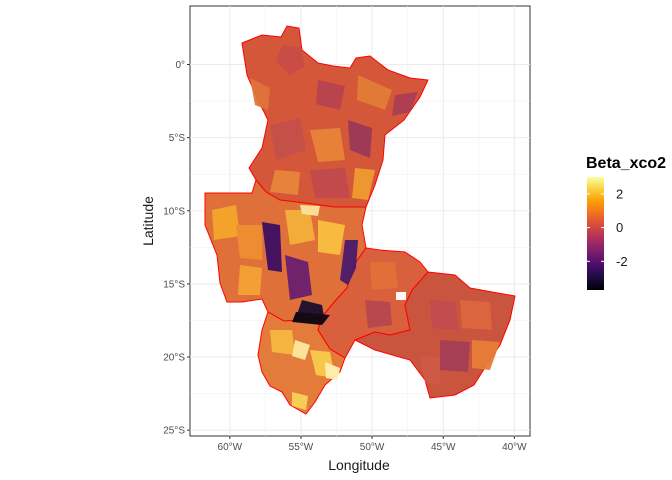 This screenshot has height=480, width=672. I want to click on y-axis: 0° 5°S 10°S 15°S 20°S 25°S, so click(176, 248).